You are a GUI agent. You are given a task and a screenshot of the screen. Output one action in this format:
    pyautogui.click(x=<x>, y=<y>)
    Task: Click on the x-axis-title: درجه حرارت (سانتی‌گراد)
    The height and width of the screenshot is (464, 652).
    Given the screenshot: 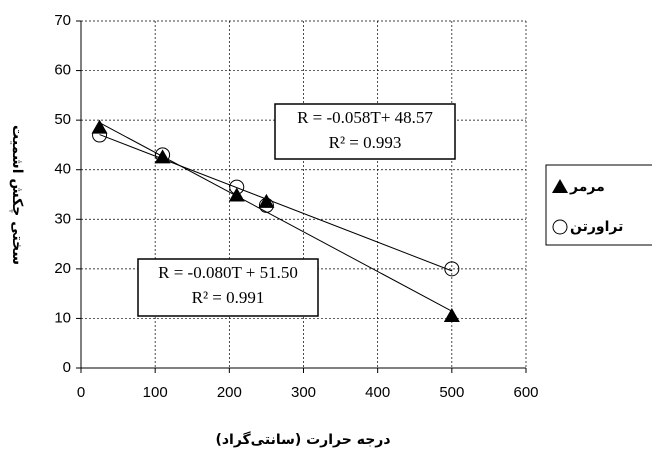 What is the action you would take?
    pyautogui.click(x=302, y=439)
    